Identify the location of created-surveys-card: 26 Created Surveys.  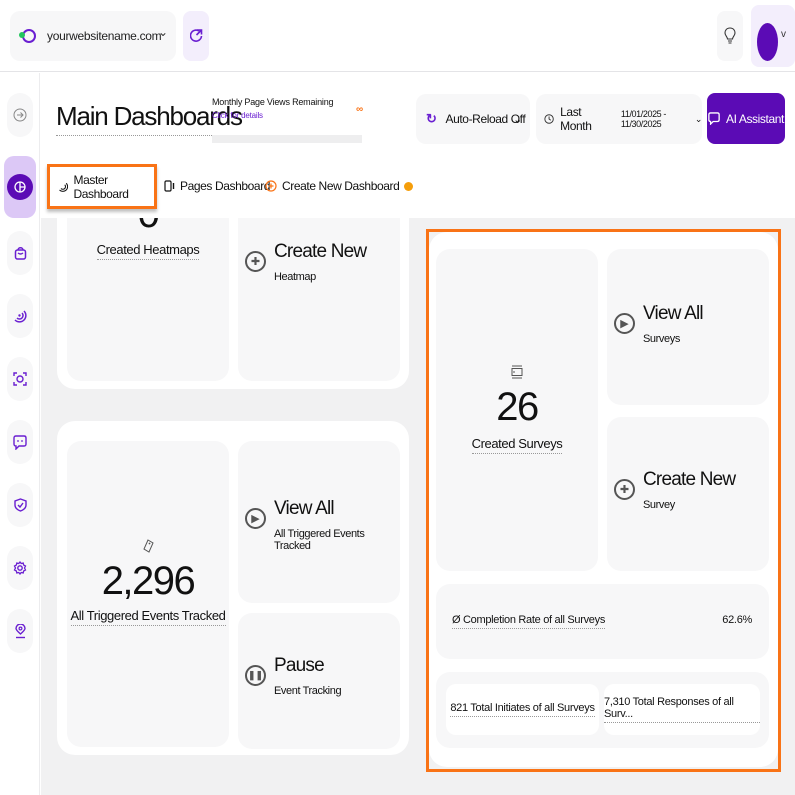
(517, 410).